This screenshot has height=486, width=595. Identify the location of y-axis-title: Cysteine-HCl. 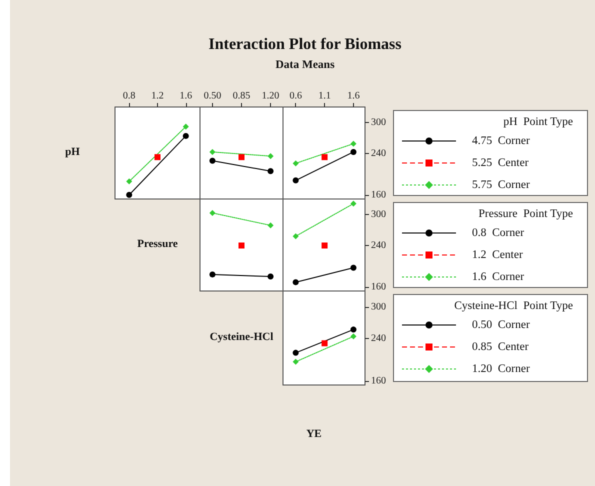
(242, 337).